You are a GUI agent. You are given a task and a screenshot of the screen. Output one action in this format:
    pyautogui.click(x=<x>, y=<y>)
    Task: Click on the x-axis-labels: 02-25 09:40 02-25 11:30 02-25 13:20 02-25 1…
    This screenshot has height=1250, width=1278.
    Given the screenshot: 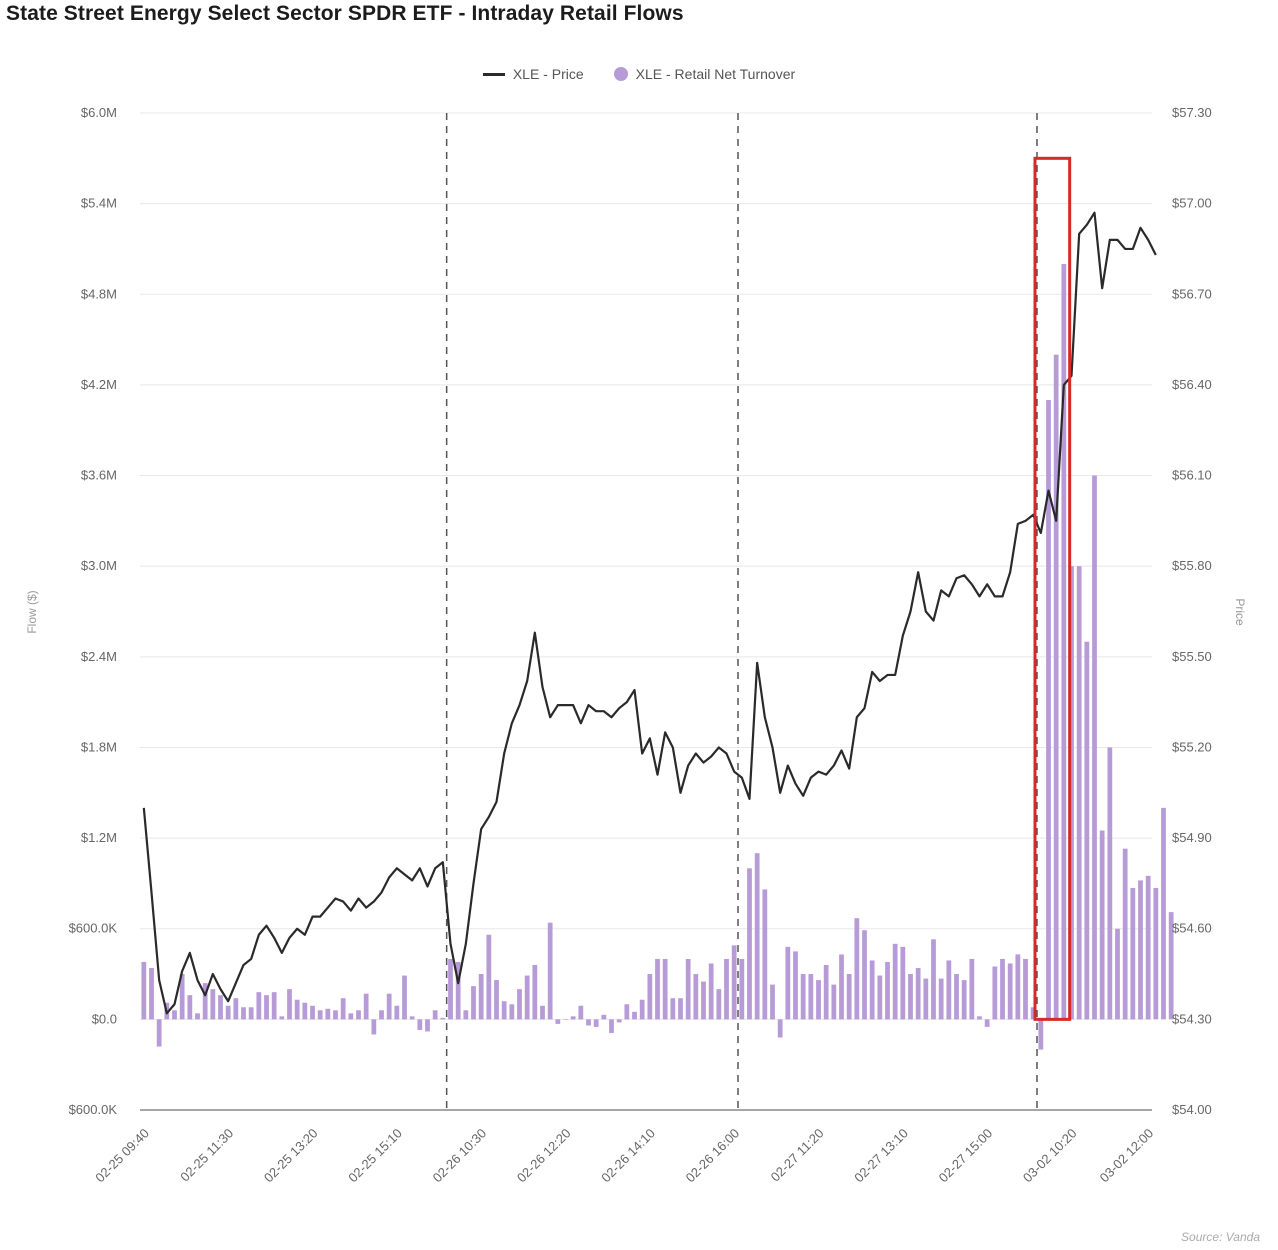 What is the action you would take?
    pyautogui.click(x=624, y=1156)
    